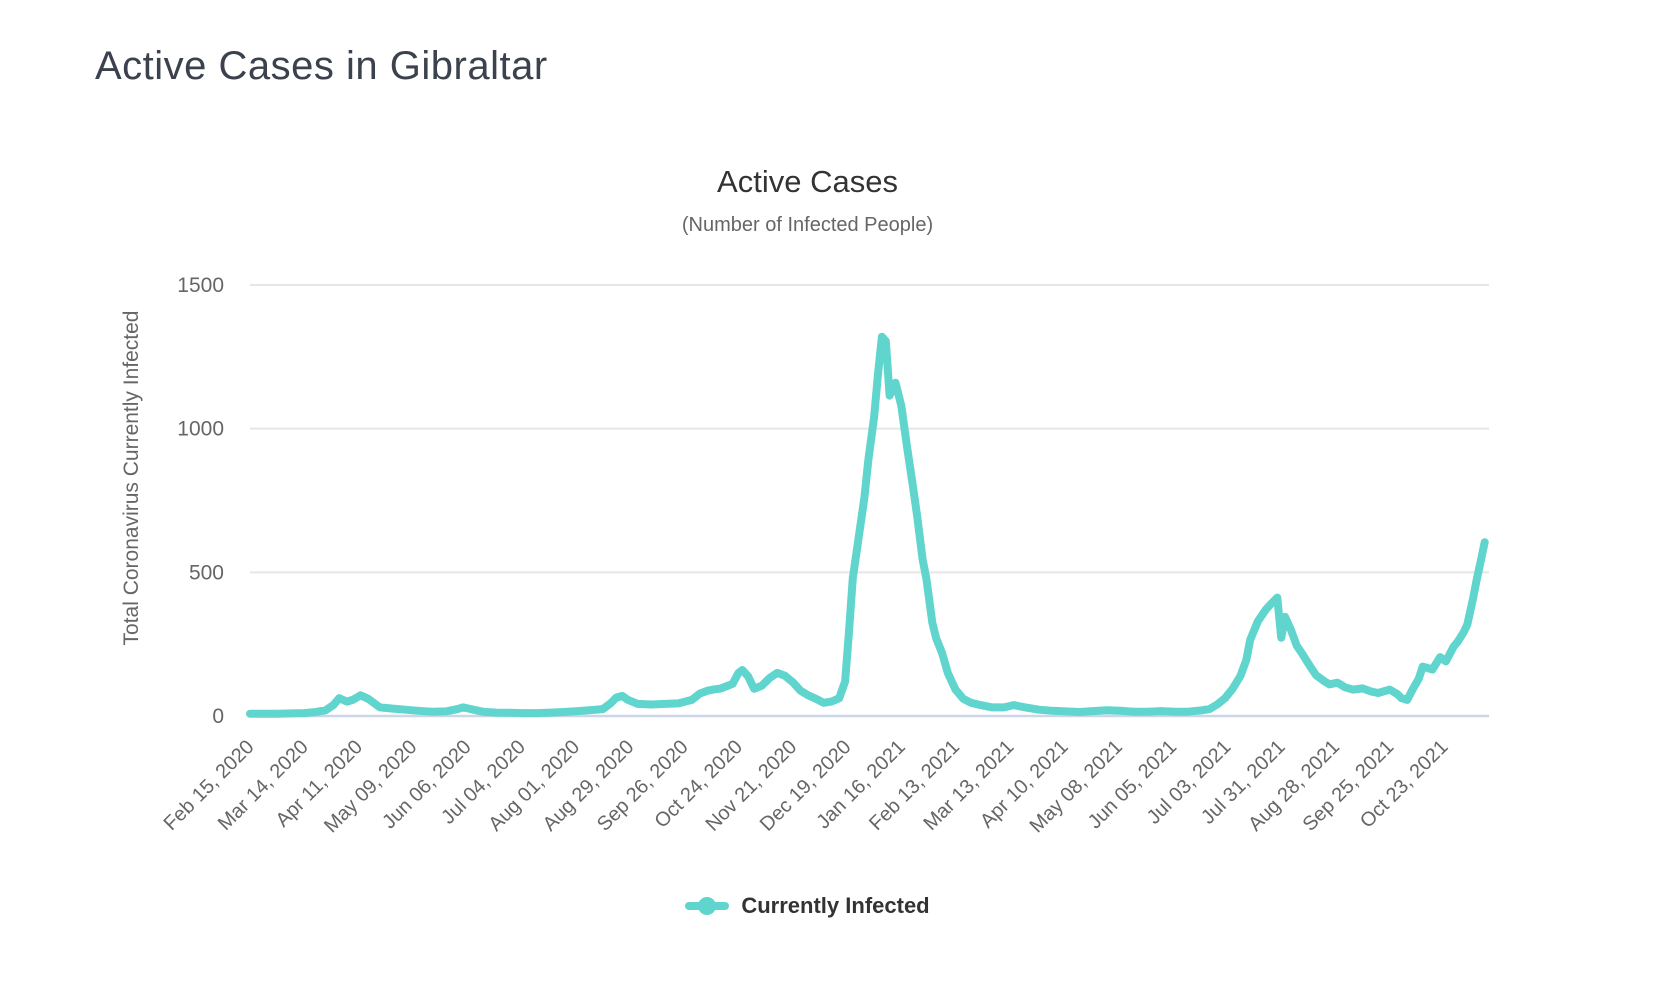 This screenshot has height=994, width=1672. What do you see at coordinates (321, 66) in the screenshot?
I see `page-title: Active Cases in Gibraltar` at bounding box center [321, 66].